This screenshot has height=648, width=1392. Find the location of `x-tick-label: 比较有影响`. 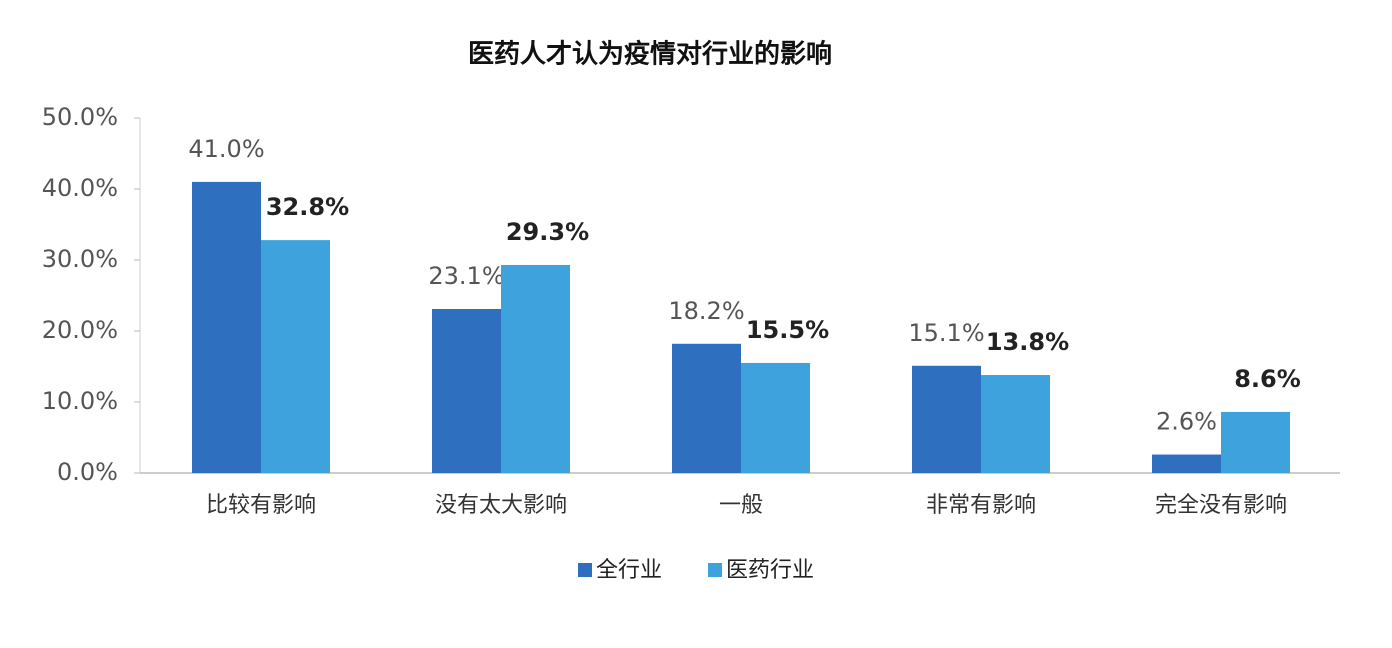

x-tick-label: 比较有影响 is located at coordinates (261, 505).